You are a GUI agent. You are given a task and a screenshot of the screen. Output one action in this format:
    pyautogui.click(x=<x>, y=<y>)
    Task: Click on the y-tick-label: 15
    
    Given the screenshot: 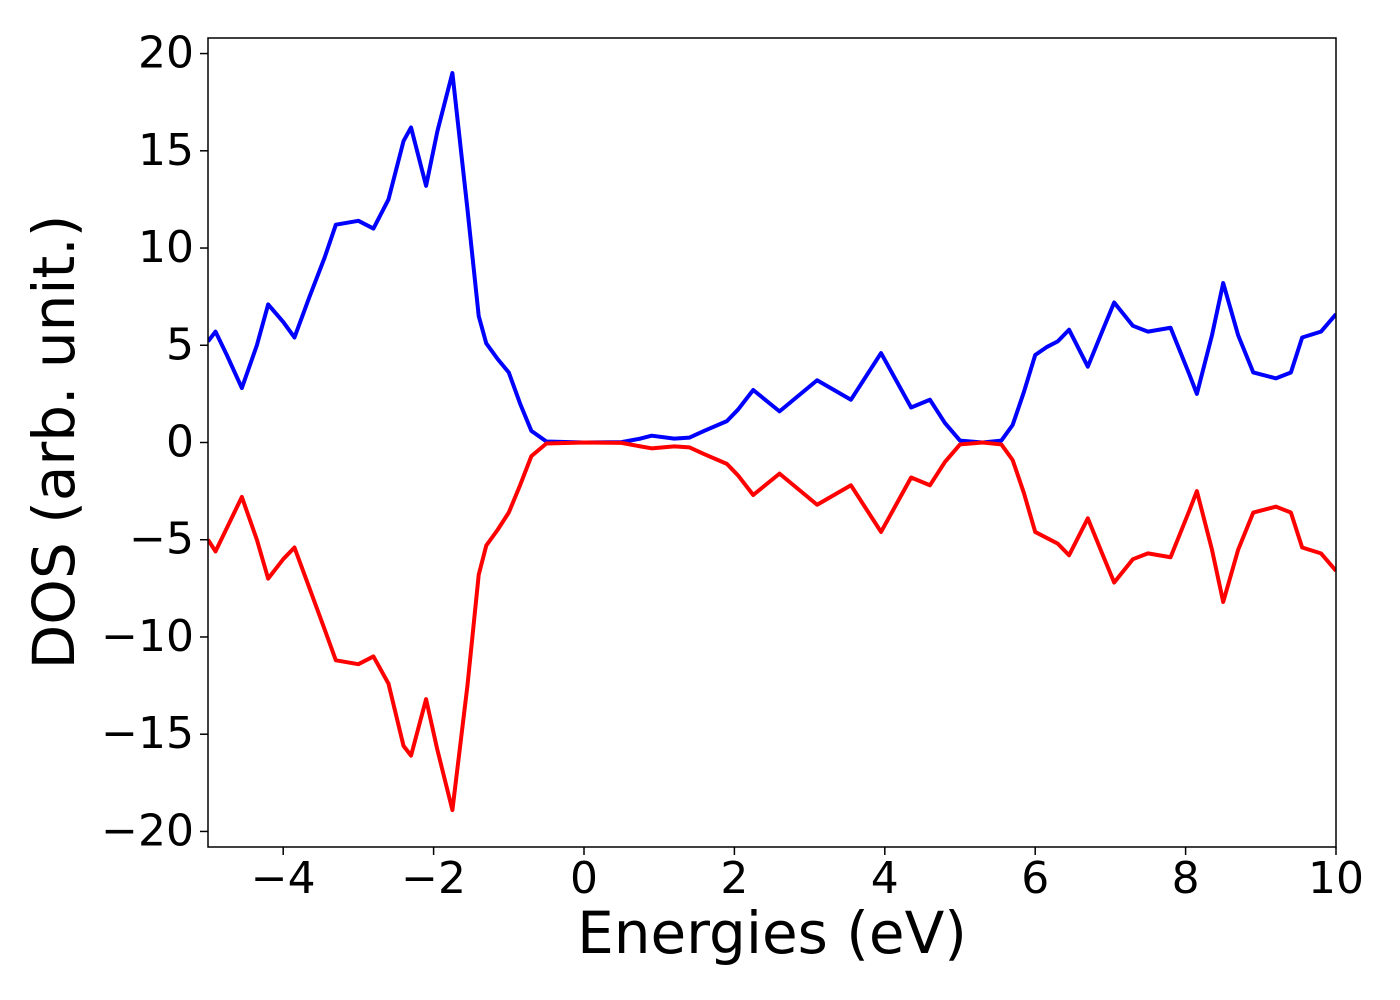 What is the action you would take?
    pyautogui.click(x=166, y=150)
    